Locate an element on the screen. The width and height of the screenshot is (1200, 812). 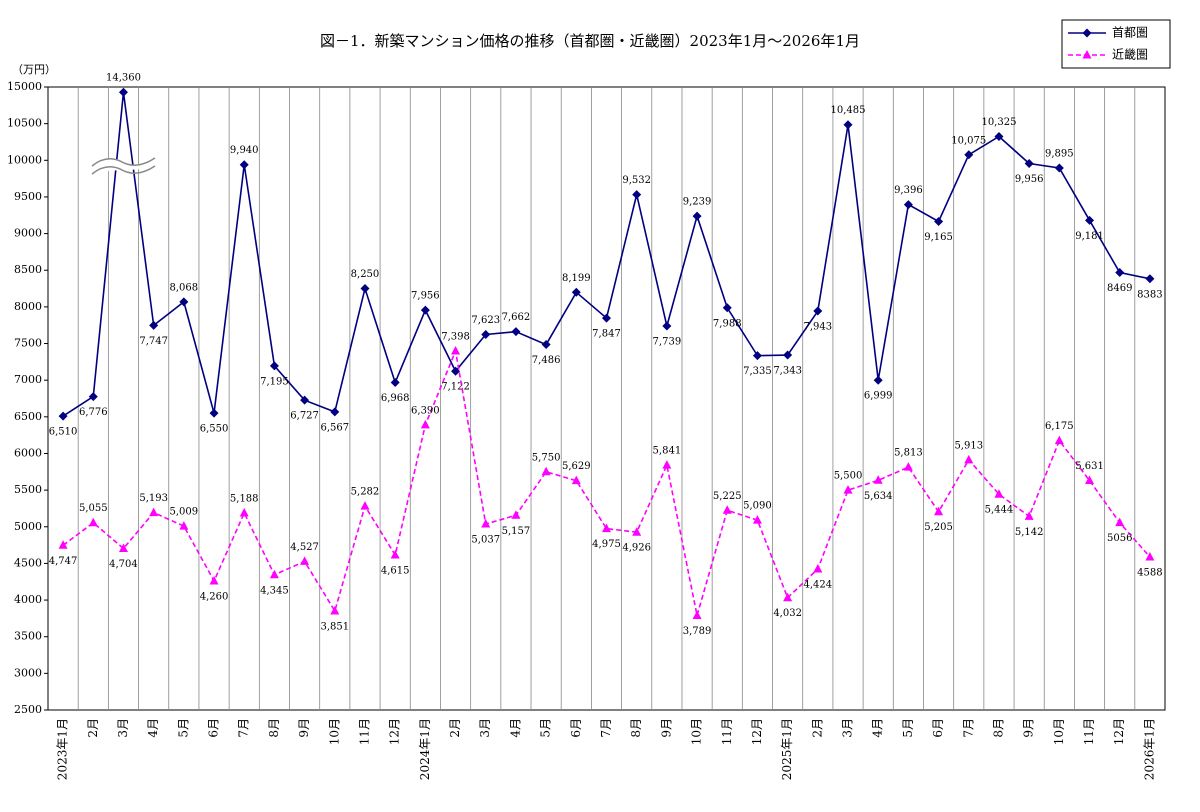
y-tick-label: 3500 is located at coordinates (28, 636).